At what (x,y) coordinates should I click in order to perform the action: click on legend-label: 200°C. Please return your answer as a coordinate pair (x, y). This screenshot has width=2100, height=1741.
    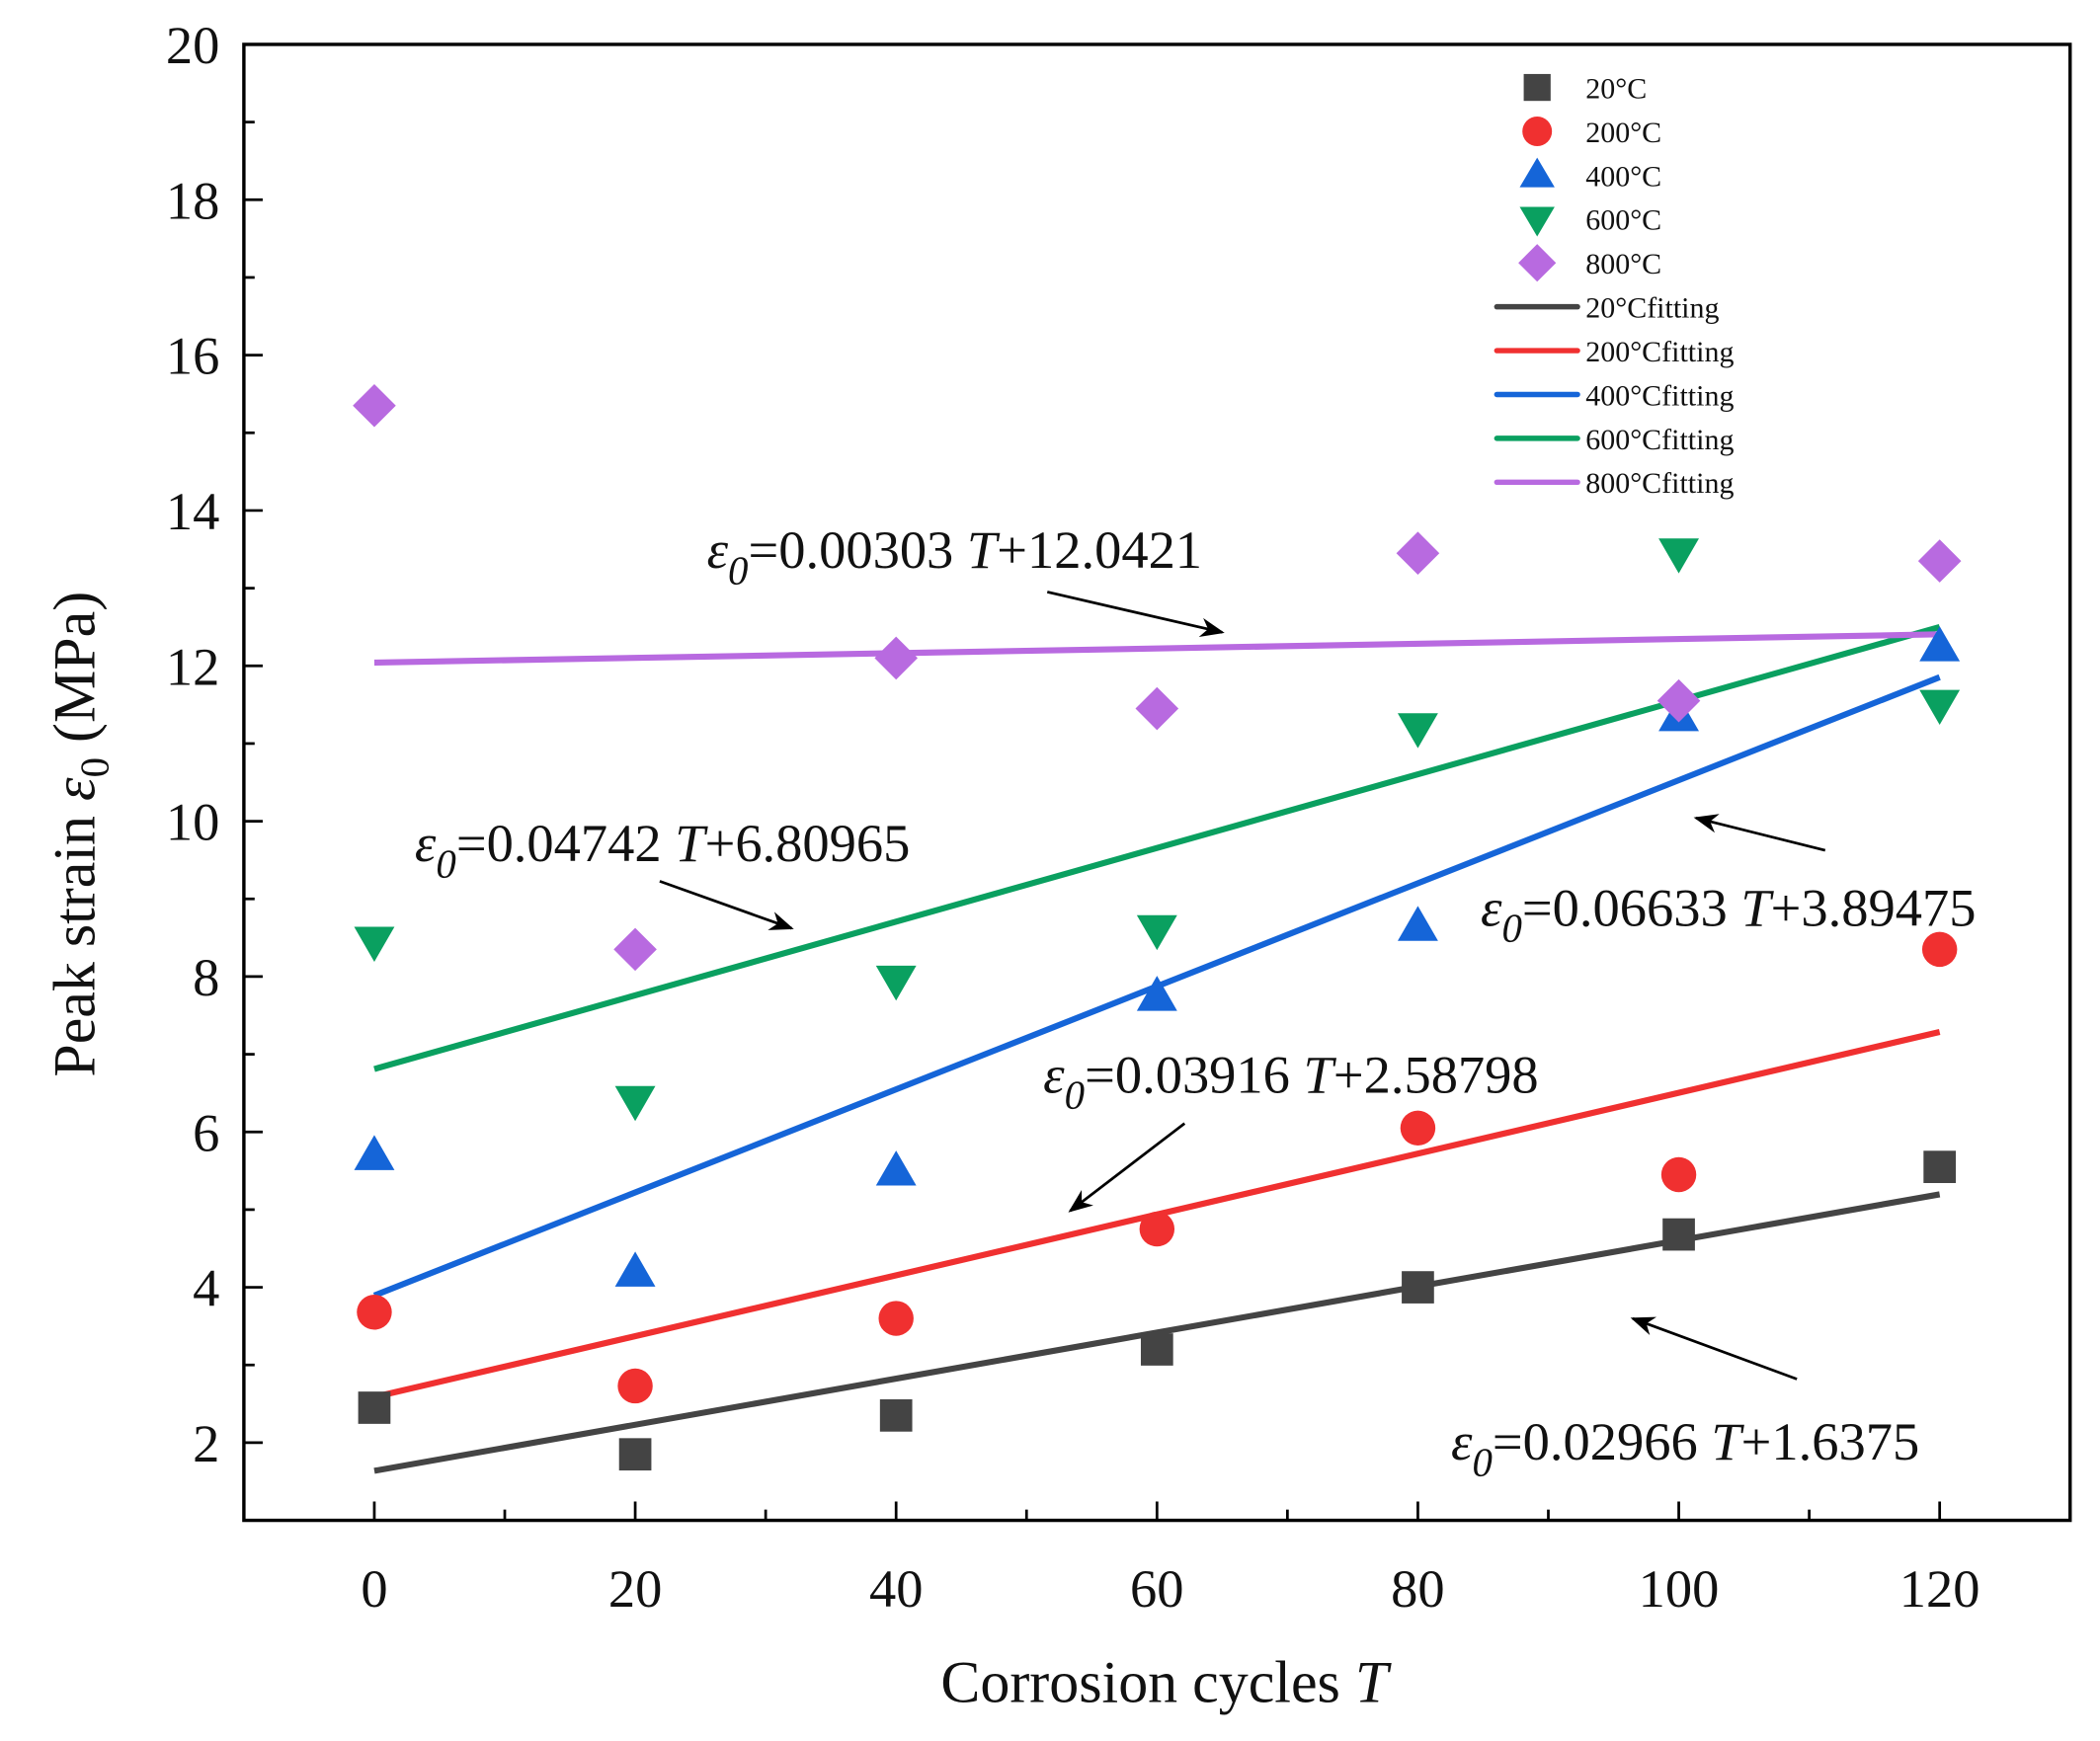
    Looking at the image, I should click on (1623, 133).